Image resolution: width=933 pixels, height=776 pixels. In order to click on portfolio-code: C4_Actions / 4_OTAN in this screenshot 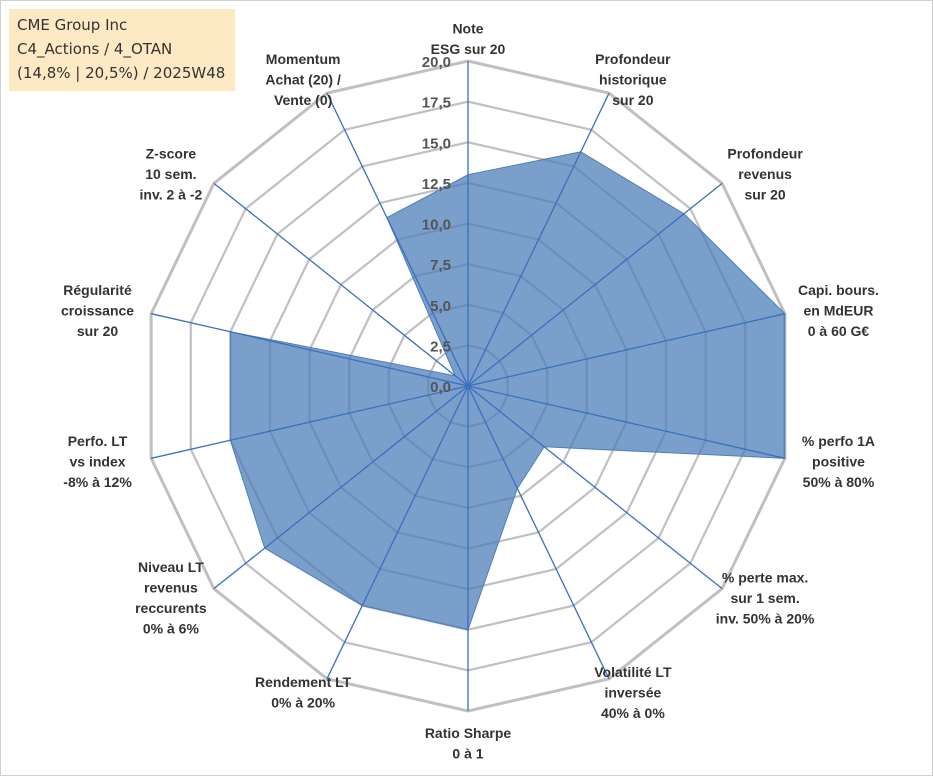, I will do `click(95, 49)`.